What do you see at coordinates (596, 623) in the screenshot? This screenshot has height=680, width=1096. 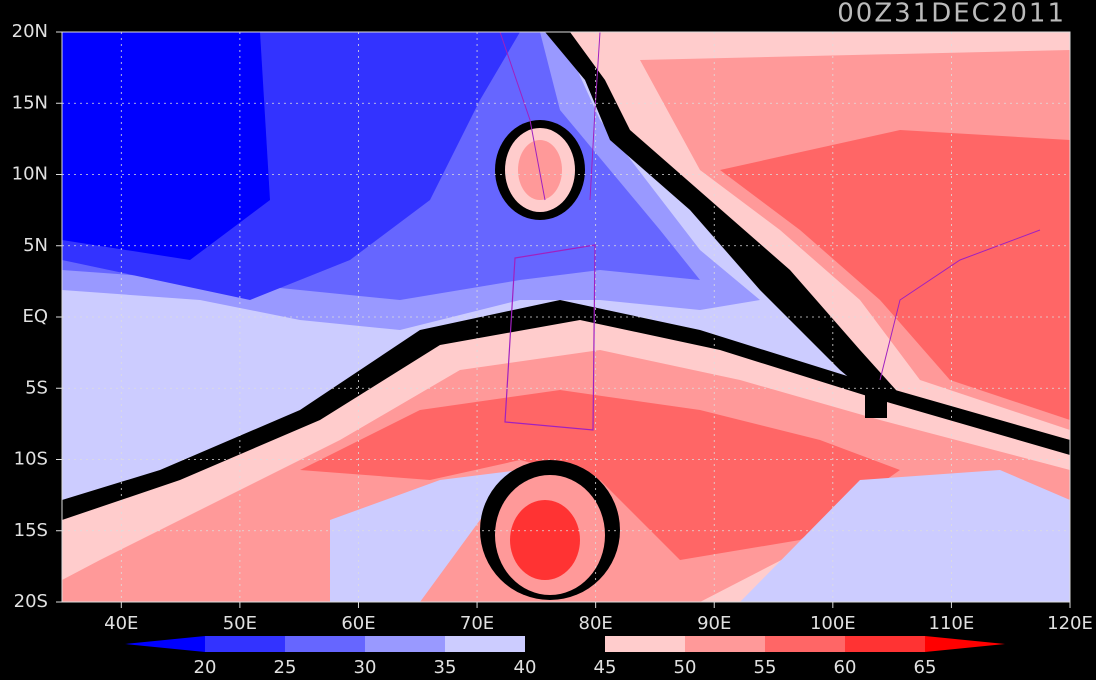 I see `lon-tick-label: 80E` at bounding box center [596, 623].